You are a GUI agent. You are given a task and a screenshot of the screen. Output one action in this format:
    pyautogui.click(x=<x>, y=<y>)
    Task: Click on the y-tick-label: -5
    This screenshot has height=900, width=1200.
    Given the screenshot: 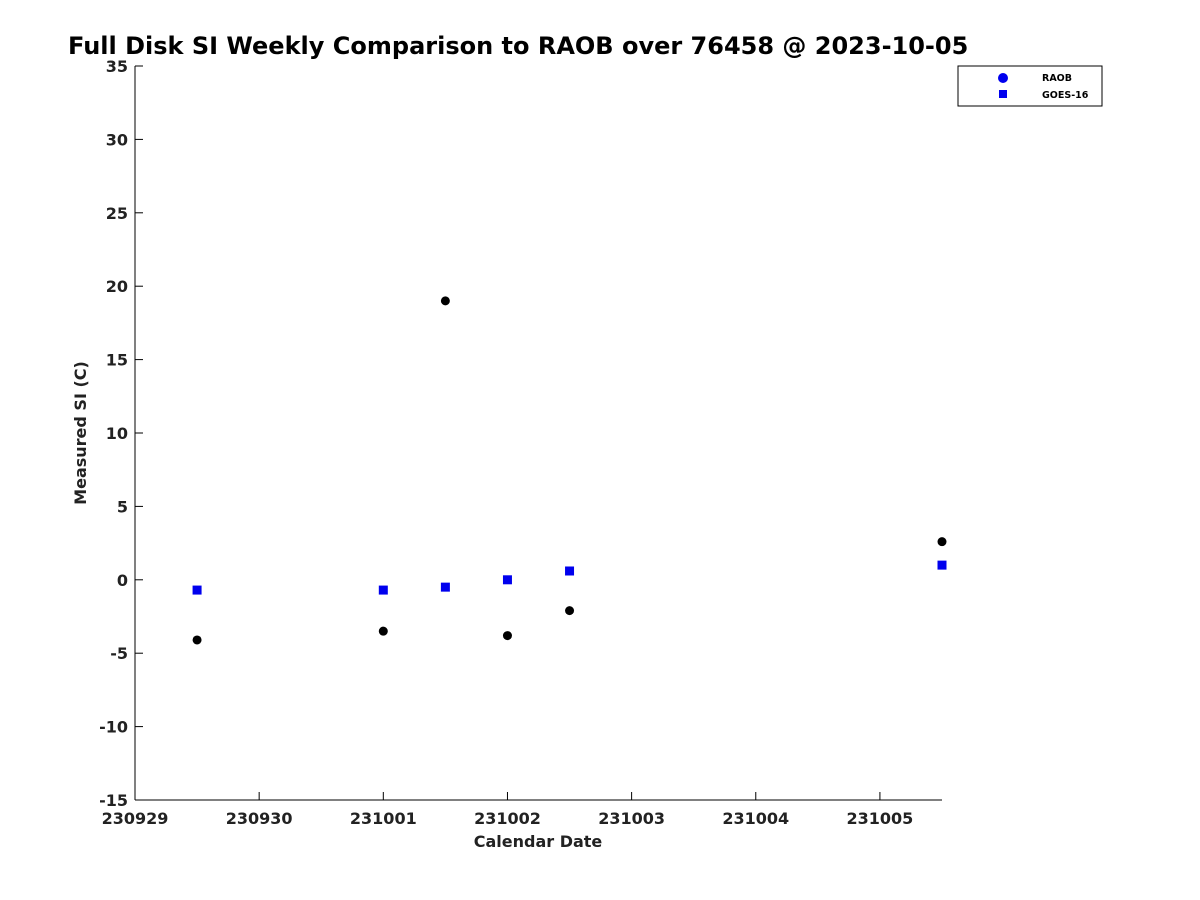 What is the action you would take?
    pyautogui.click(x=119, y=653)
    